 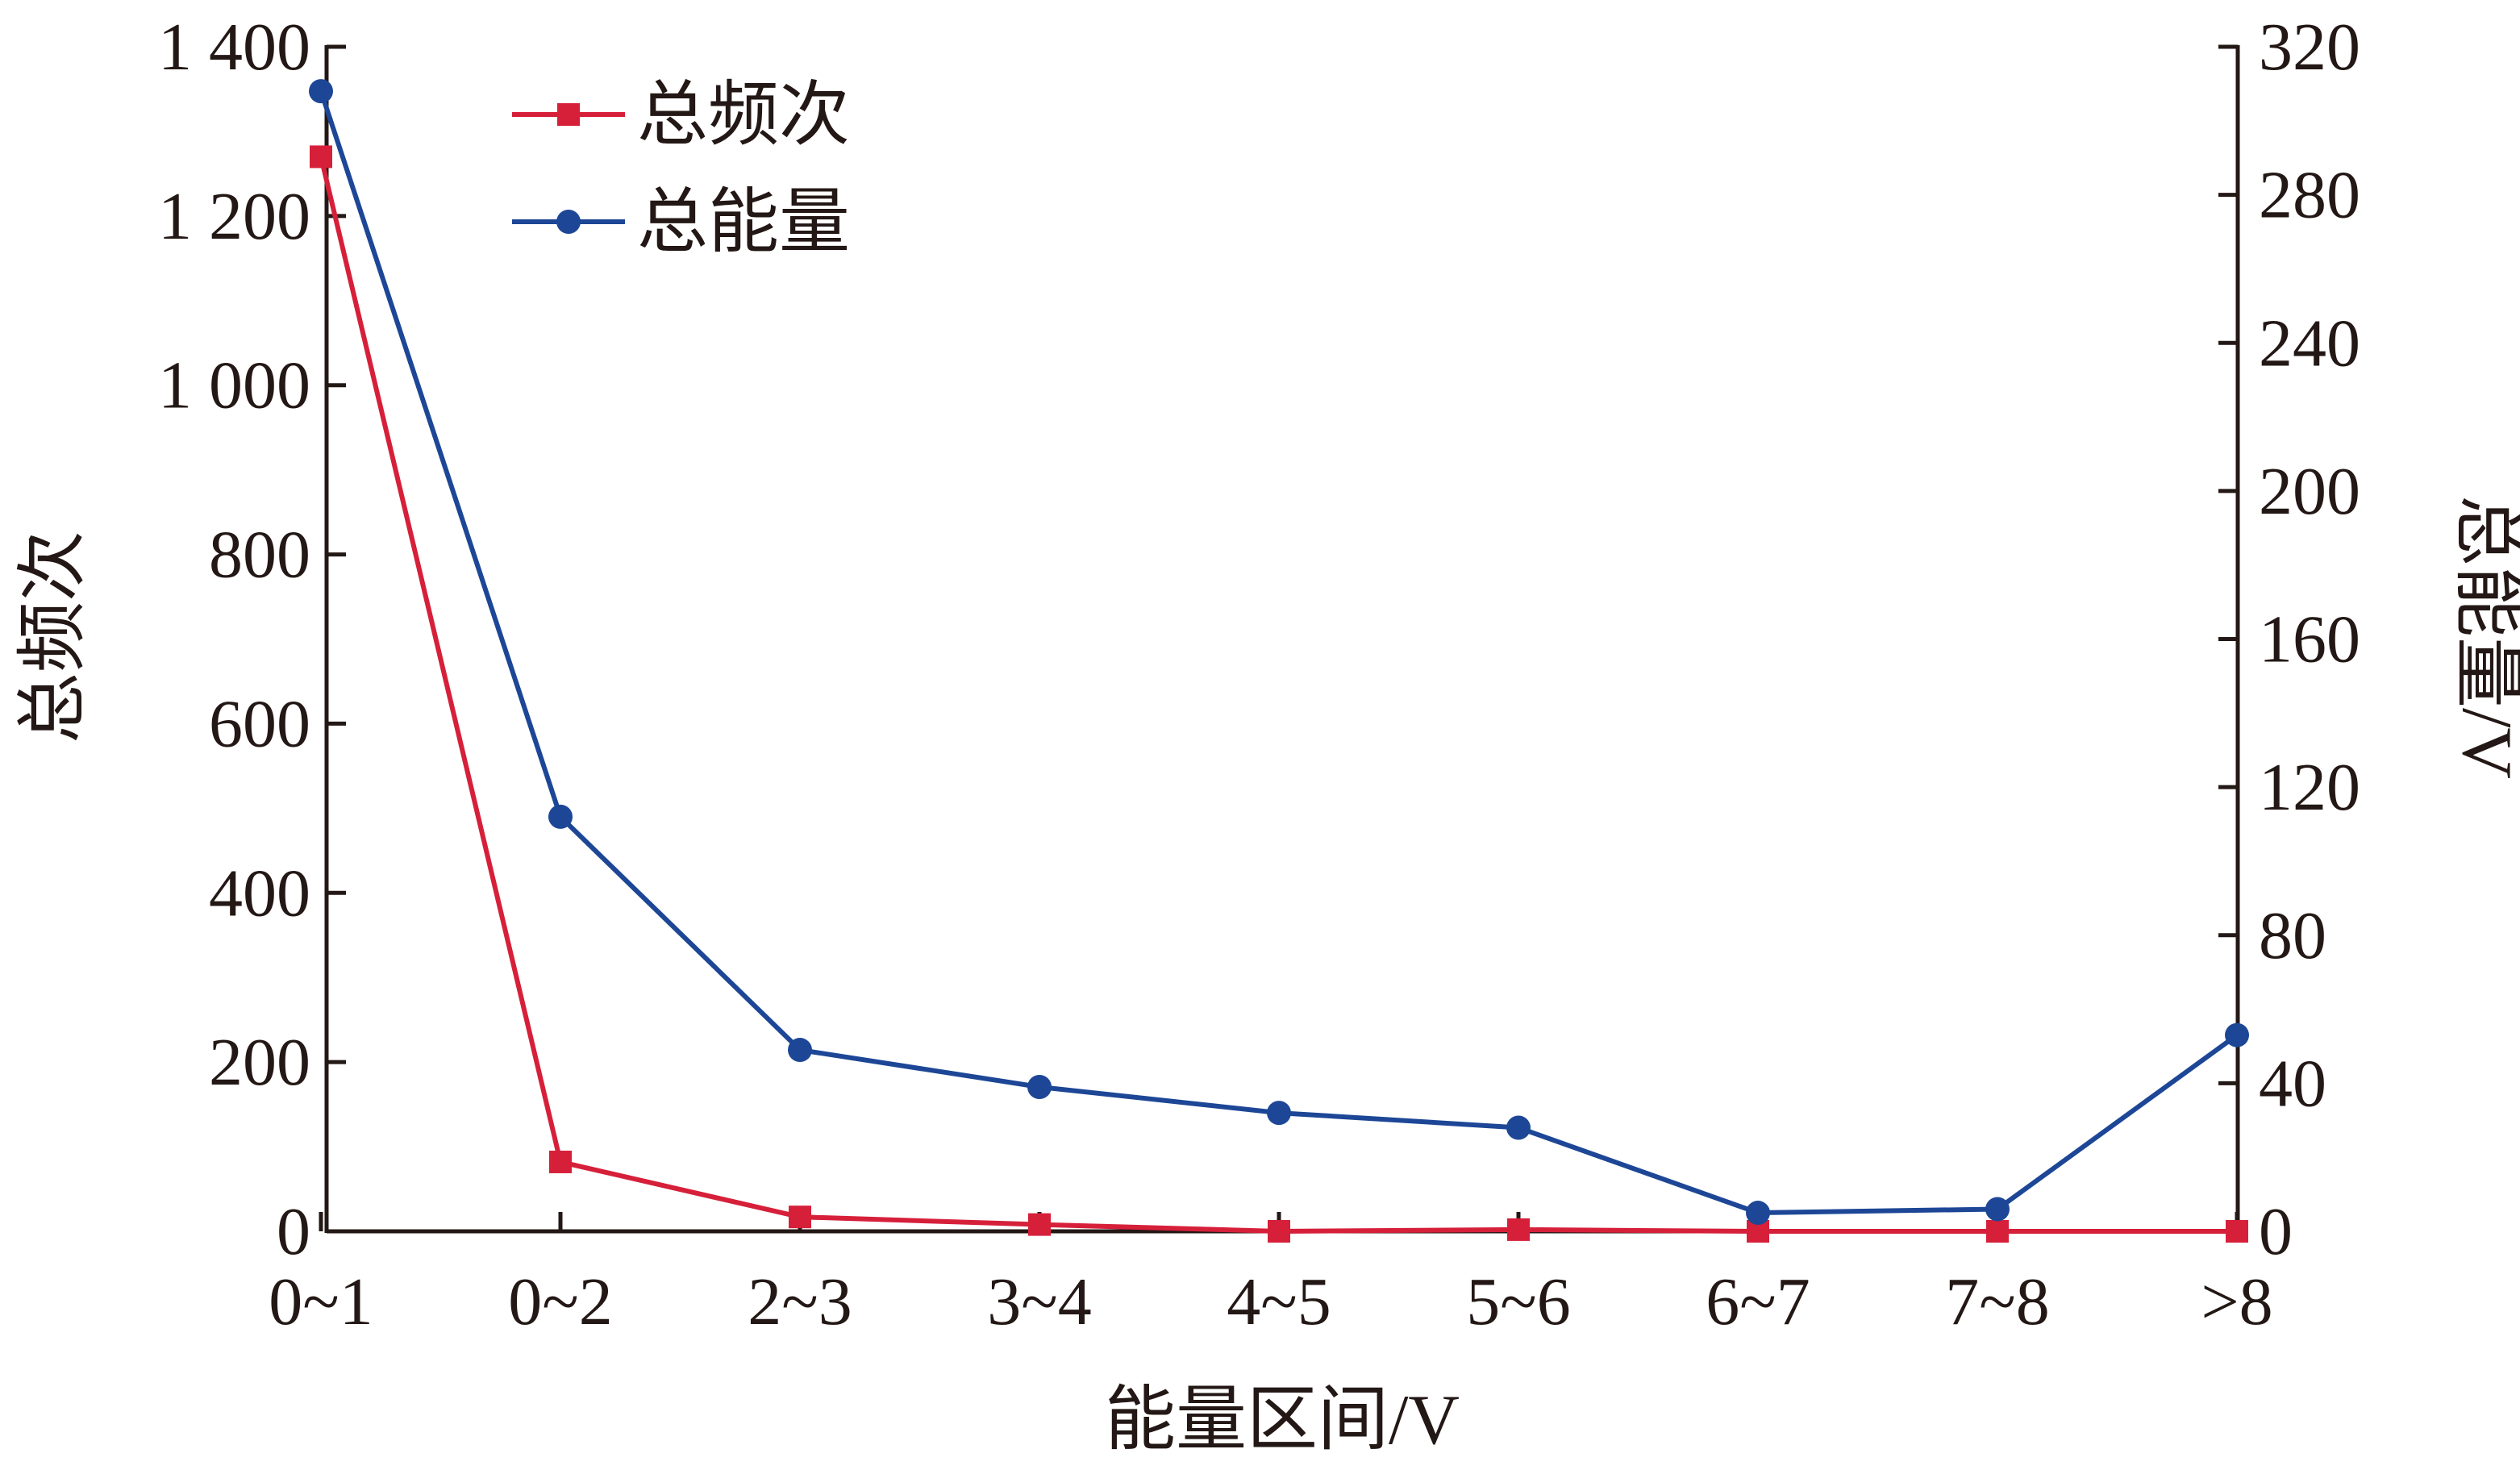 I want to click on right-y-tick-label: 40, so click(x=2292, y=1083).